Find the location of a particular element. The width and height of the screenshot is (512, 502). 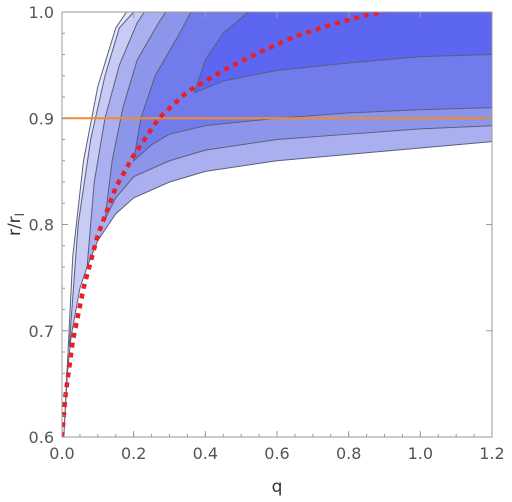

x-tick-label: 0.8 is located at coordinates (348, 453).